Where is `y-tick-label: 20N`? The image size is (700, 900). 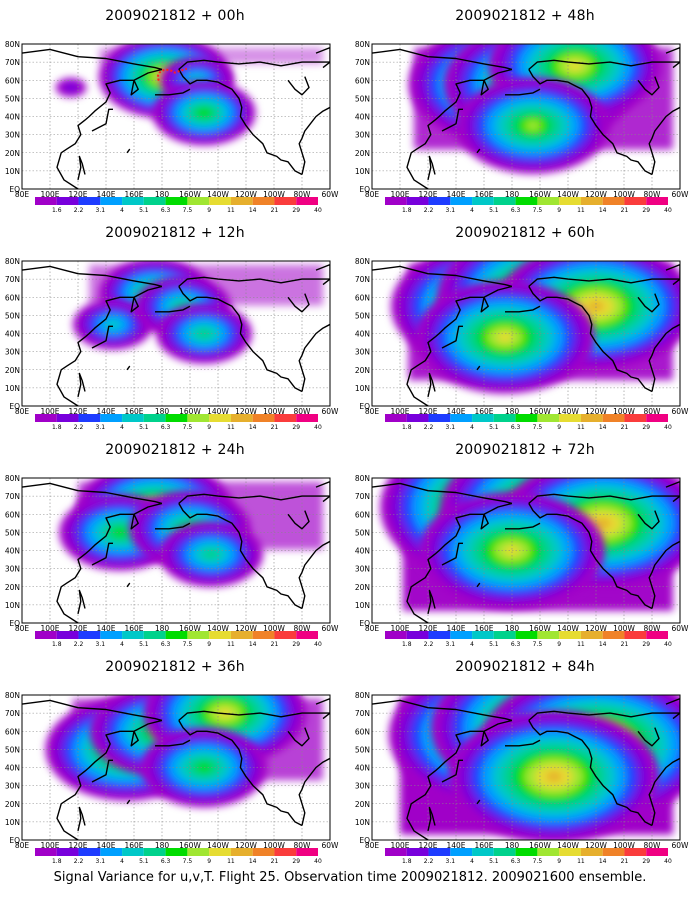 y-tick-label: 20N is located at coordinates (12, 153).